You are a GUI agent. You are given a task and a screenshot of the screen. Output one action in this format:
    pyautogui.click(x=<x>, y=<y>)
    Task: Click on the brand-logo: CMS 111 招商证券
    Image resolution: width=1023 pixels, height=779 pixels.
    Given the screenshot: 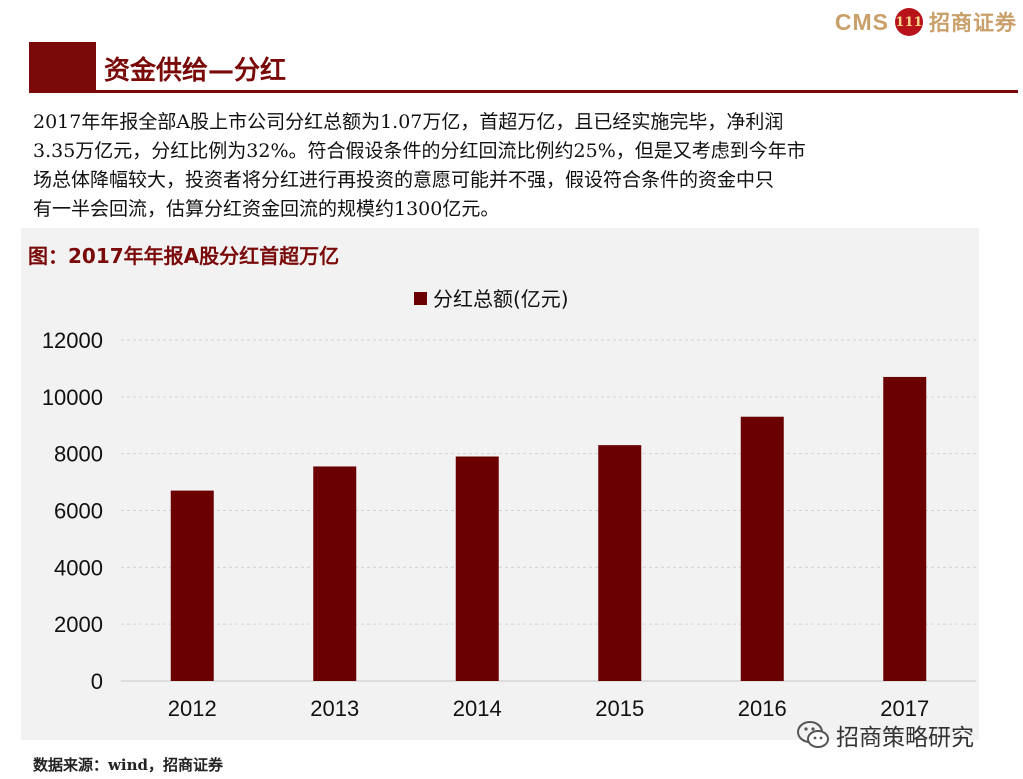 What is the action you would take?
    pyautogui.click(x=926, y=22)
    